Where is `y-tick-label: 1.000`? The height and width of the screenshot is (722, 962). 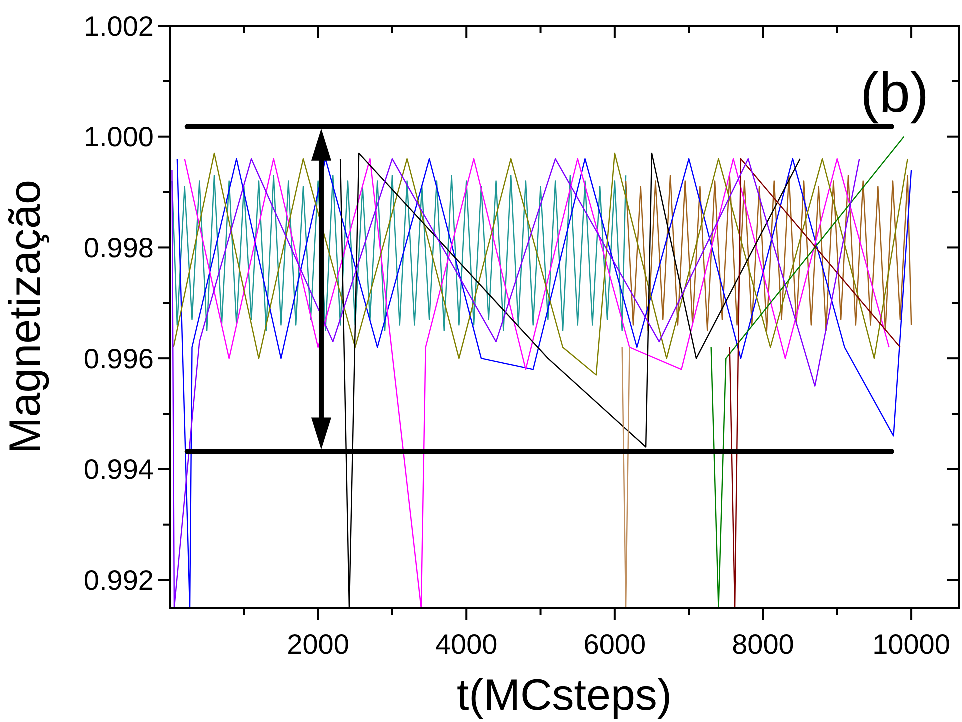 y-tick-label: 1.000 is located at coordinates (119, 137).